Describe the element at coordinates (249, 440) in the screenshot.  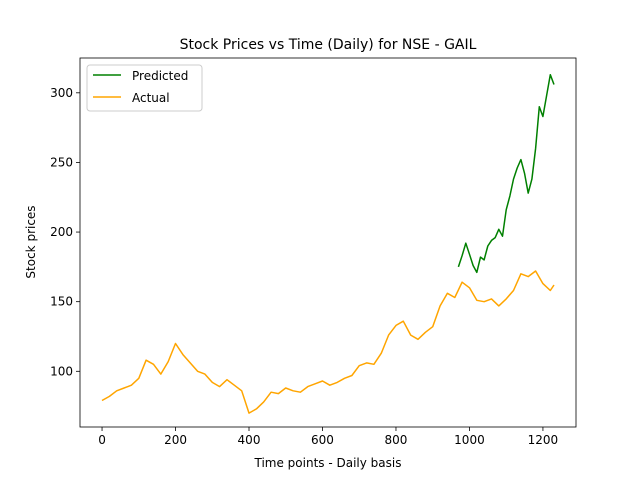
I see `x-tick-label: 400` at that location.